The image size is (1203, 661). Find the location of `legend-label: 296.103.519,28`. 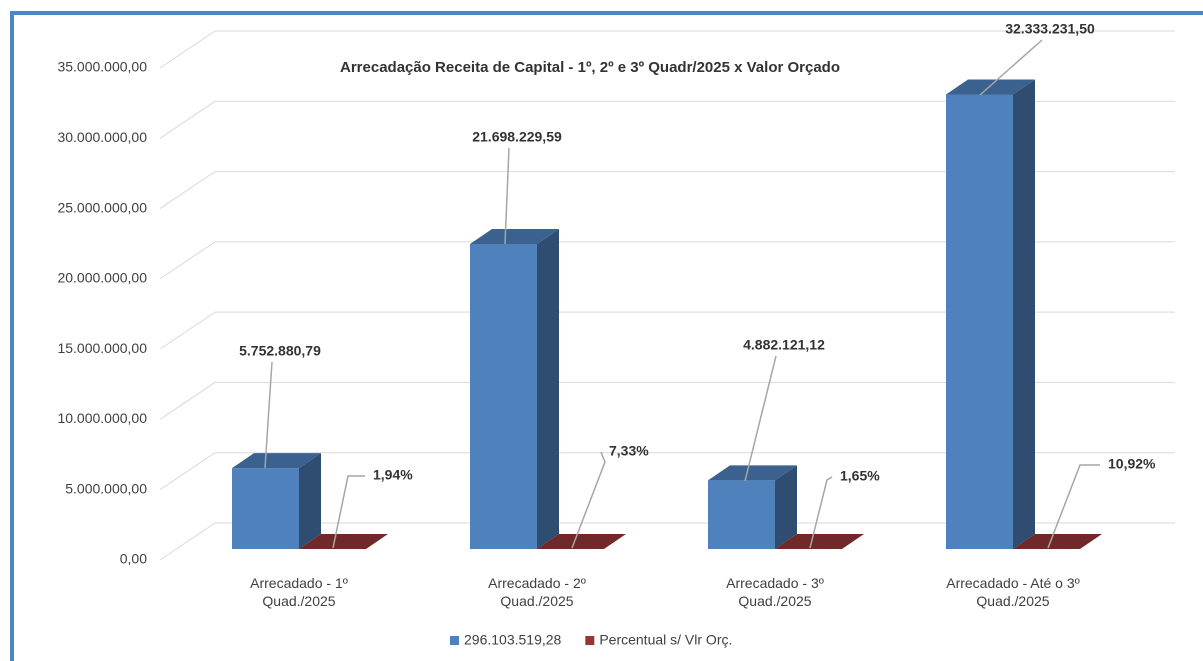

legend-label: 296.103.519,28 is located at coordinates (513, 640).